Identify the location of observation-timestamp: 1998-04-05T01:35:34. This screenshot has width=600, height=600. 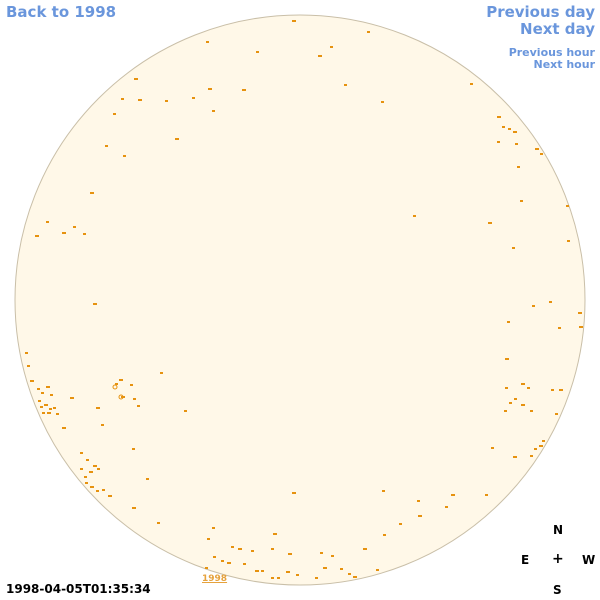
(78, 589).